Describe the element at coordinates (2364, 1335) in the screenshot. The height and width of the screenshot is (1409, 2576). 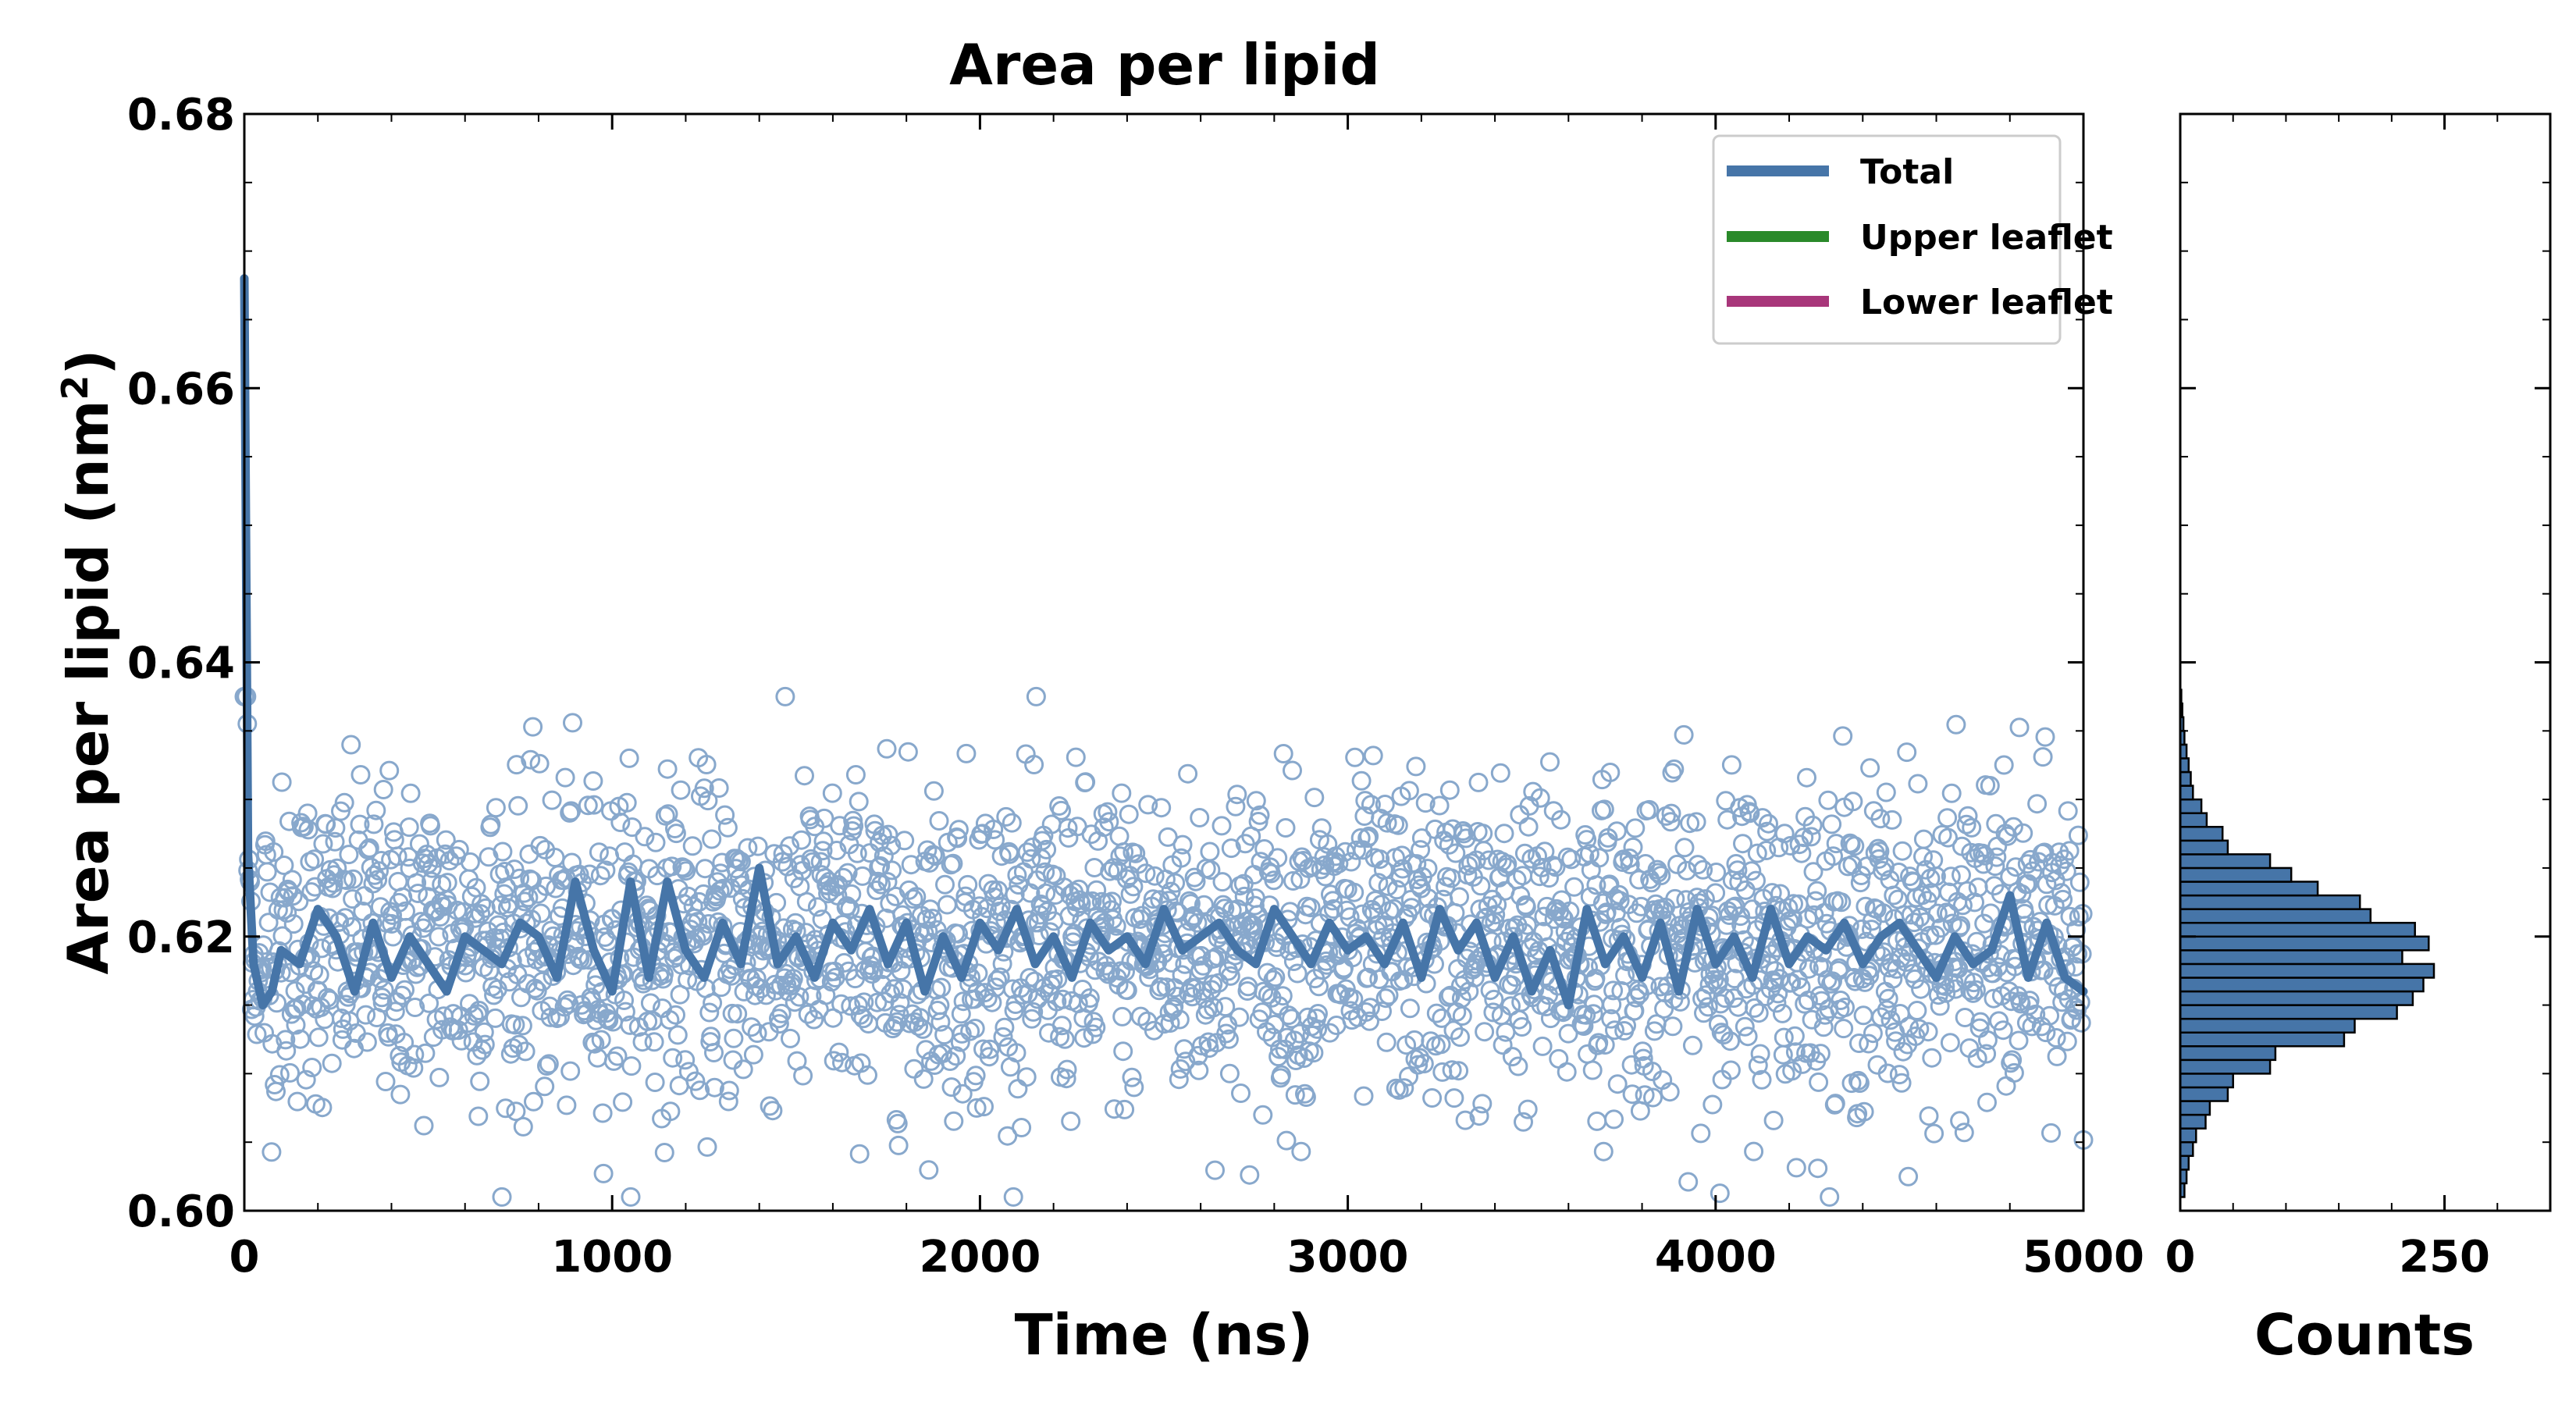
I see `histogram-x-axis-label: Counts` at that location.